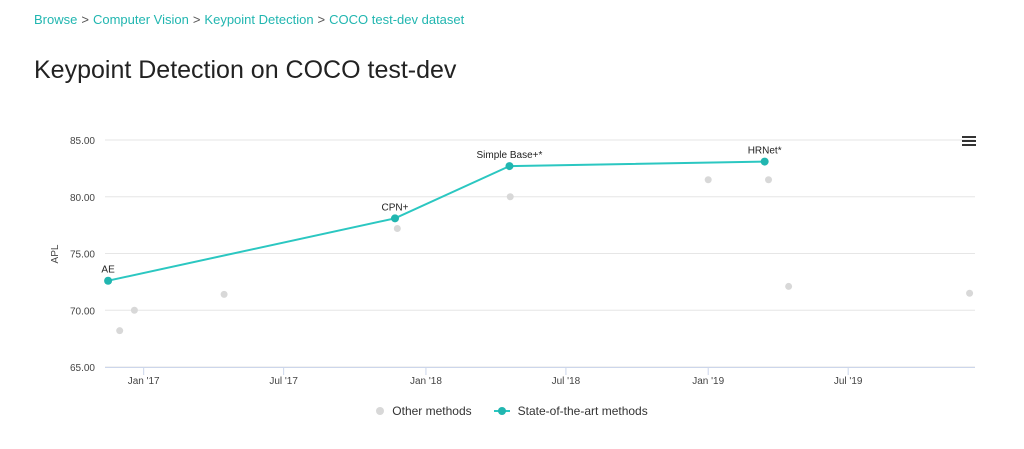  What do you see at coordinates (708, 381) in the screenshot?
I see `x-tick-label: Jan '19` at bounding box center [708, 381].